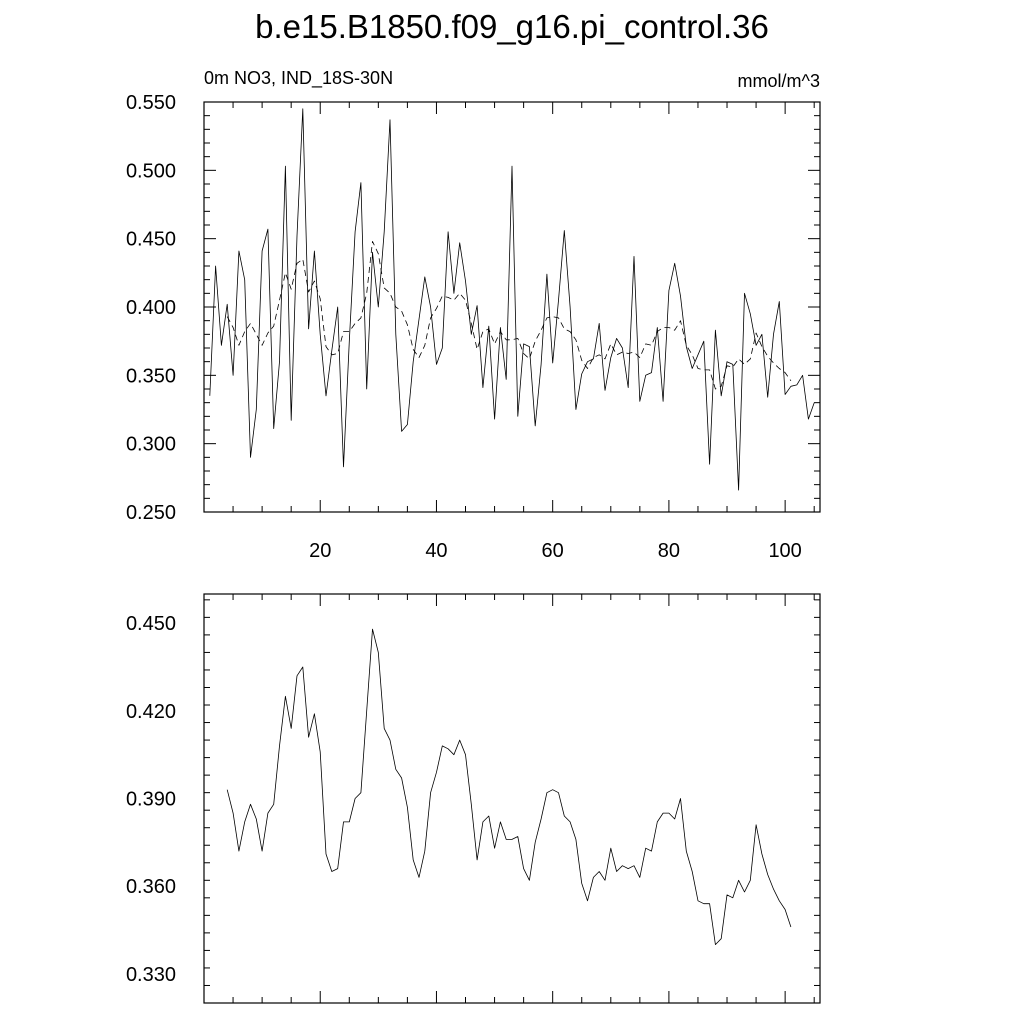 Image resolution: width=1024 pixels, height=1024 pixels. What do you see at coordinates (151, 513) in the screenshot?
I see `top-y-tick-label: 0.250` at bounding box center [151, 513].